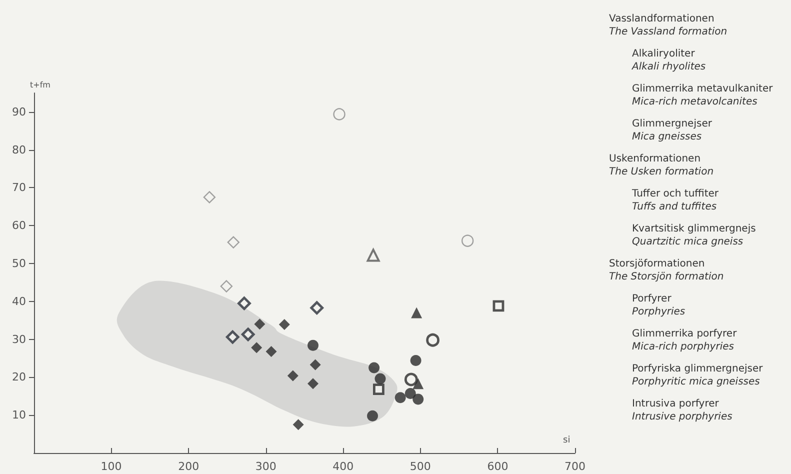 This screenshot has width=791, height=474. I want to click on text: Tuffer och tuffiter, so click(675, 194).